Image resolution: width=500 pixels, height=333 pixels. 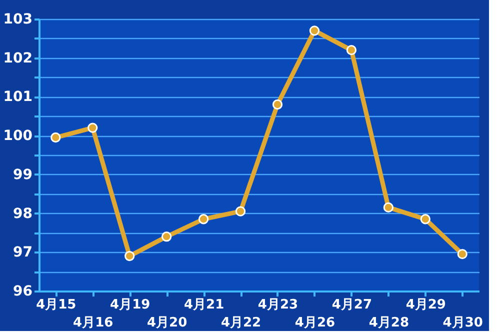 I want to click on x-tick-label: 4月16, so click(x=93, y=323).